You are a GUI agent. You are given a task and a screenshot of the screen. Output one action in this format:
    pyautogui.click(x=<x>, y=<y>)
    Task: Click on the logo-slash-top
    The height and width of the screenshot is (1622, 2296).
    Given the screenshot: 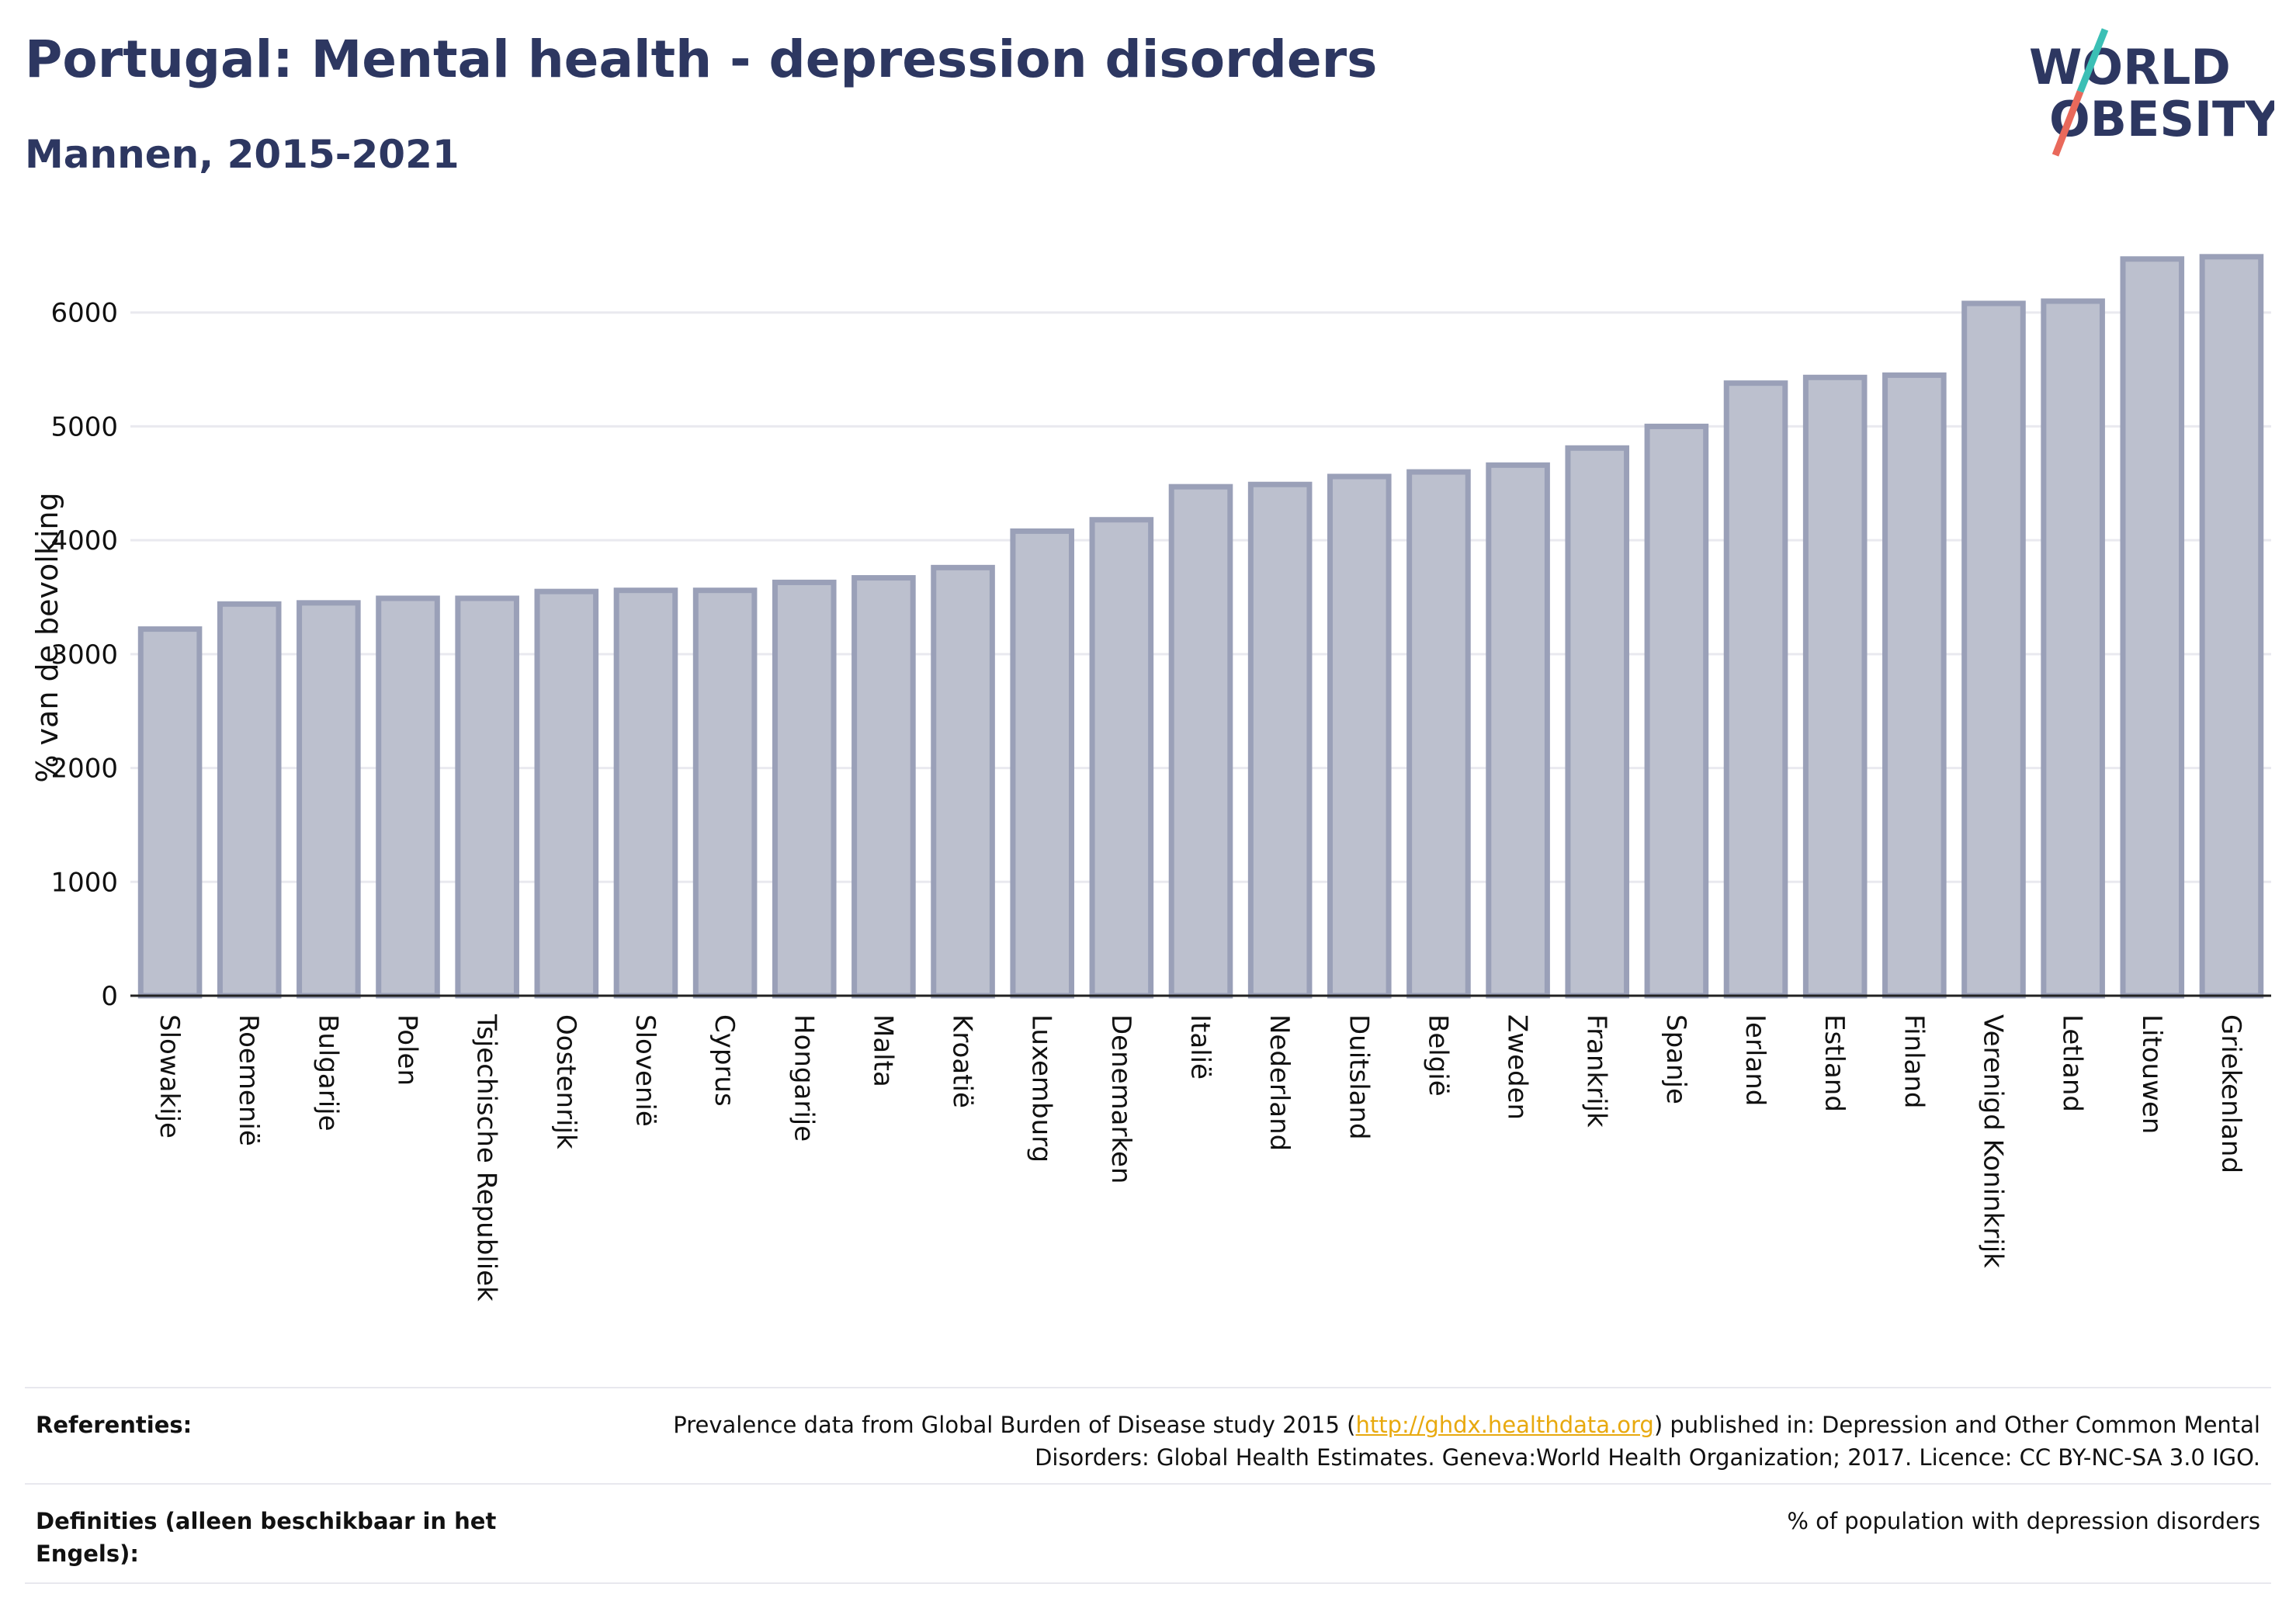 What is the action you would take?
    pyautogui.click(x=2092, y=60)
    